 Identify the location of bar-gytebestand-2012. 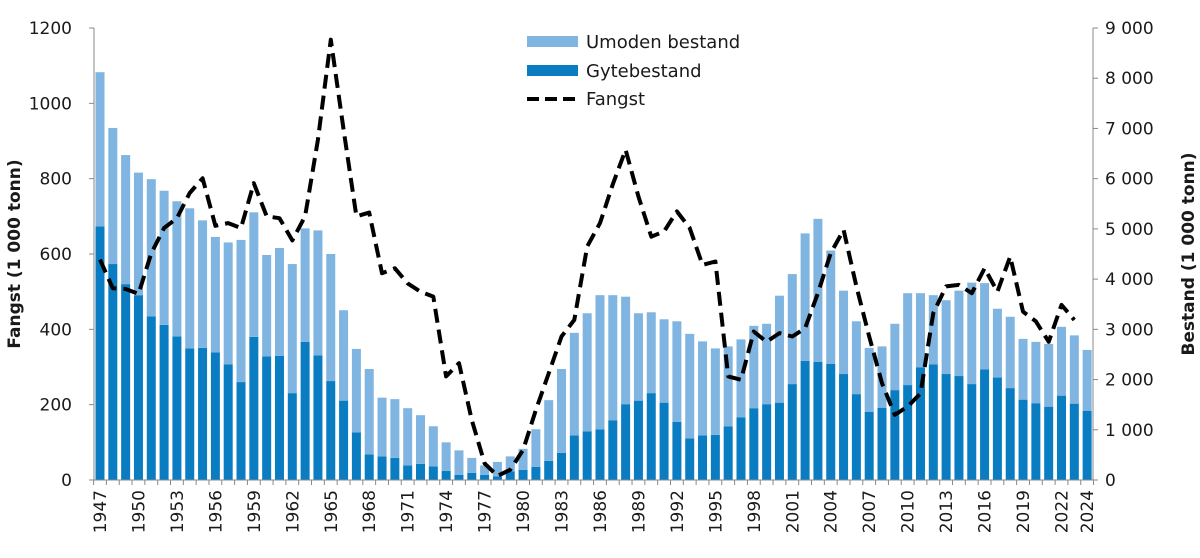
(933, 422).